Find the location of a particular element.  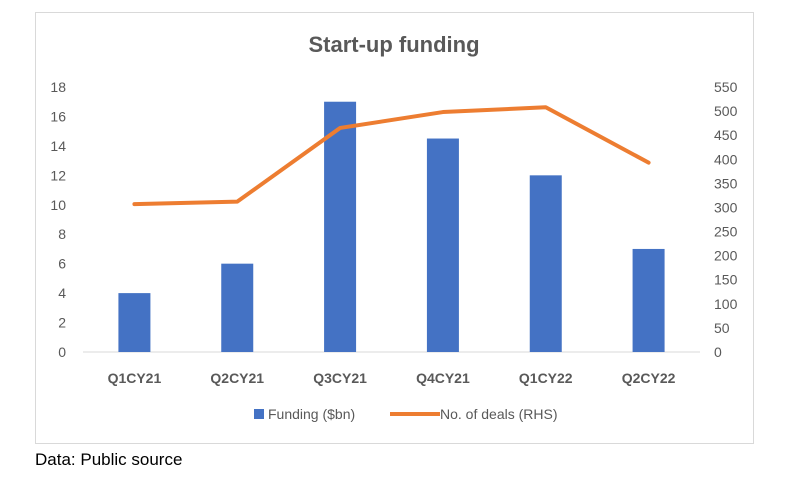

deals-line is located at coordinates (391, 156).